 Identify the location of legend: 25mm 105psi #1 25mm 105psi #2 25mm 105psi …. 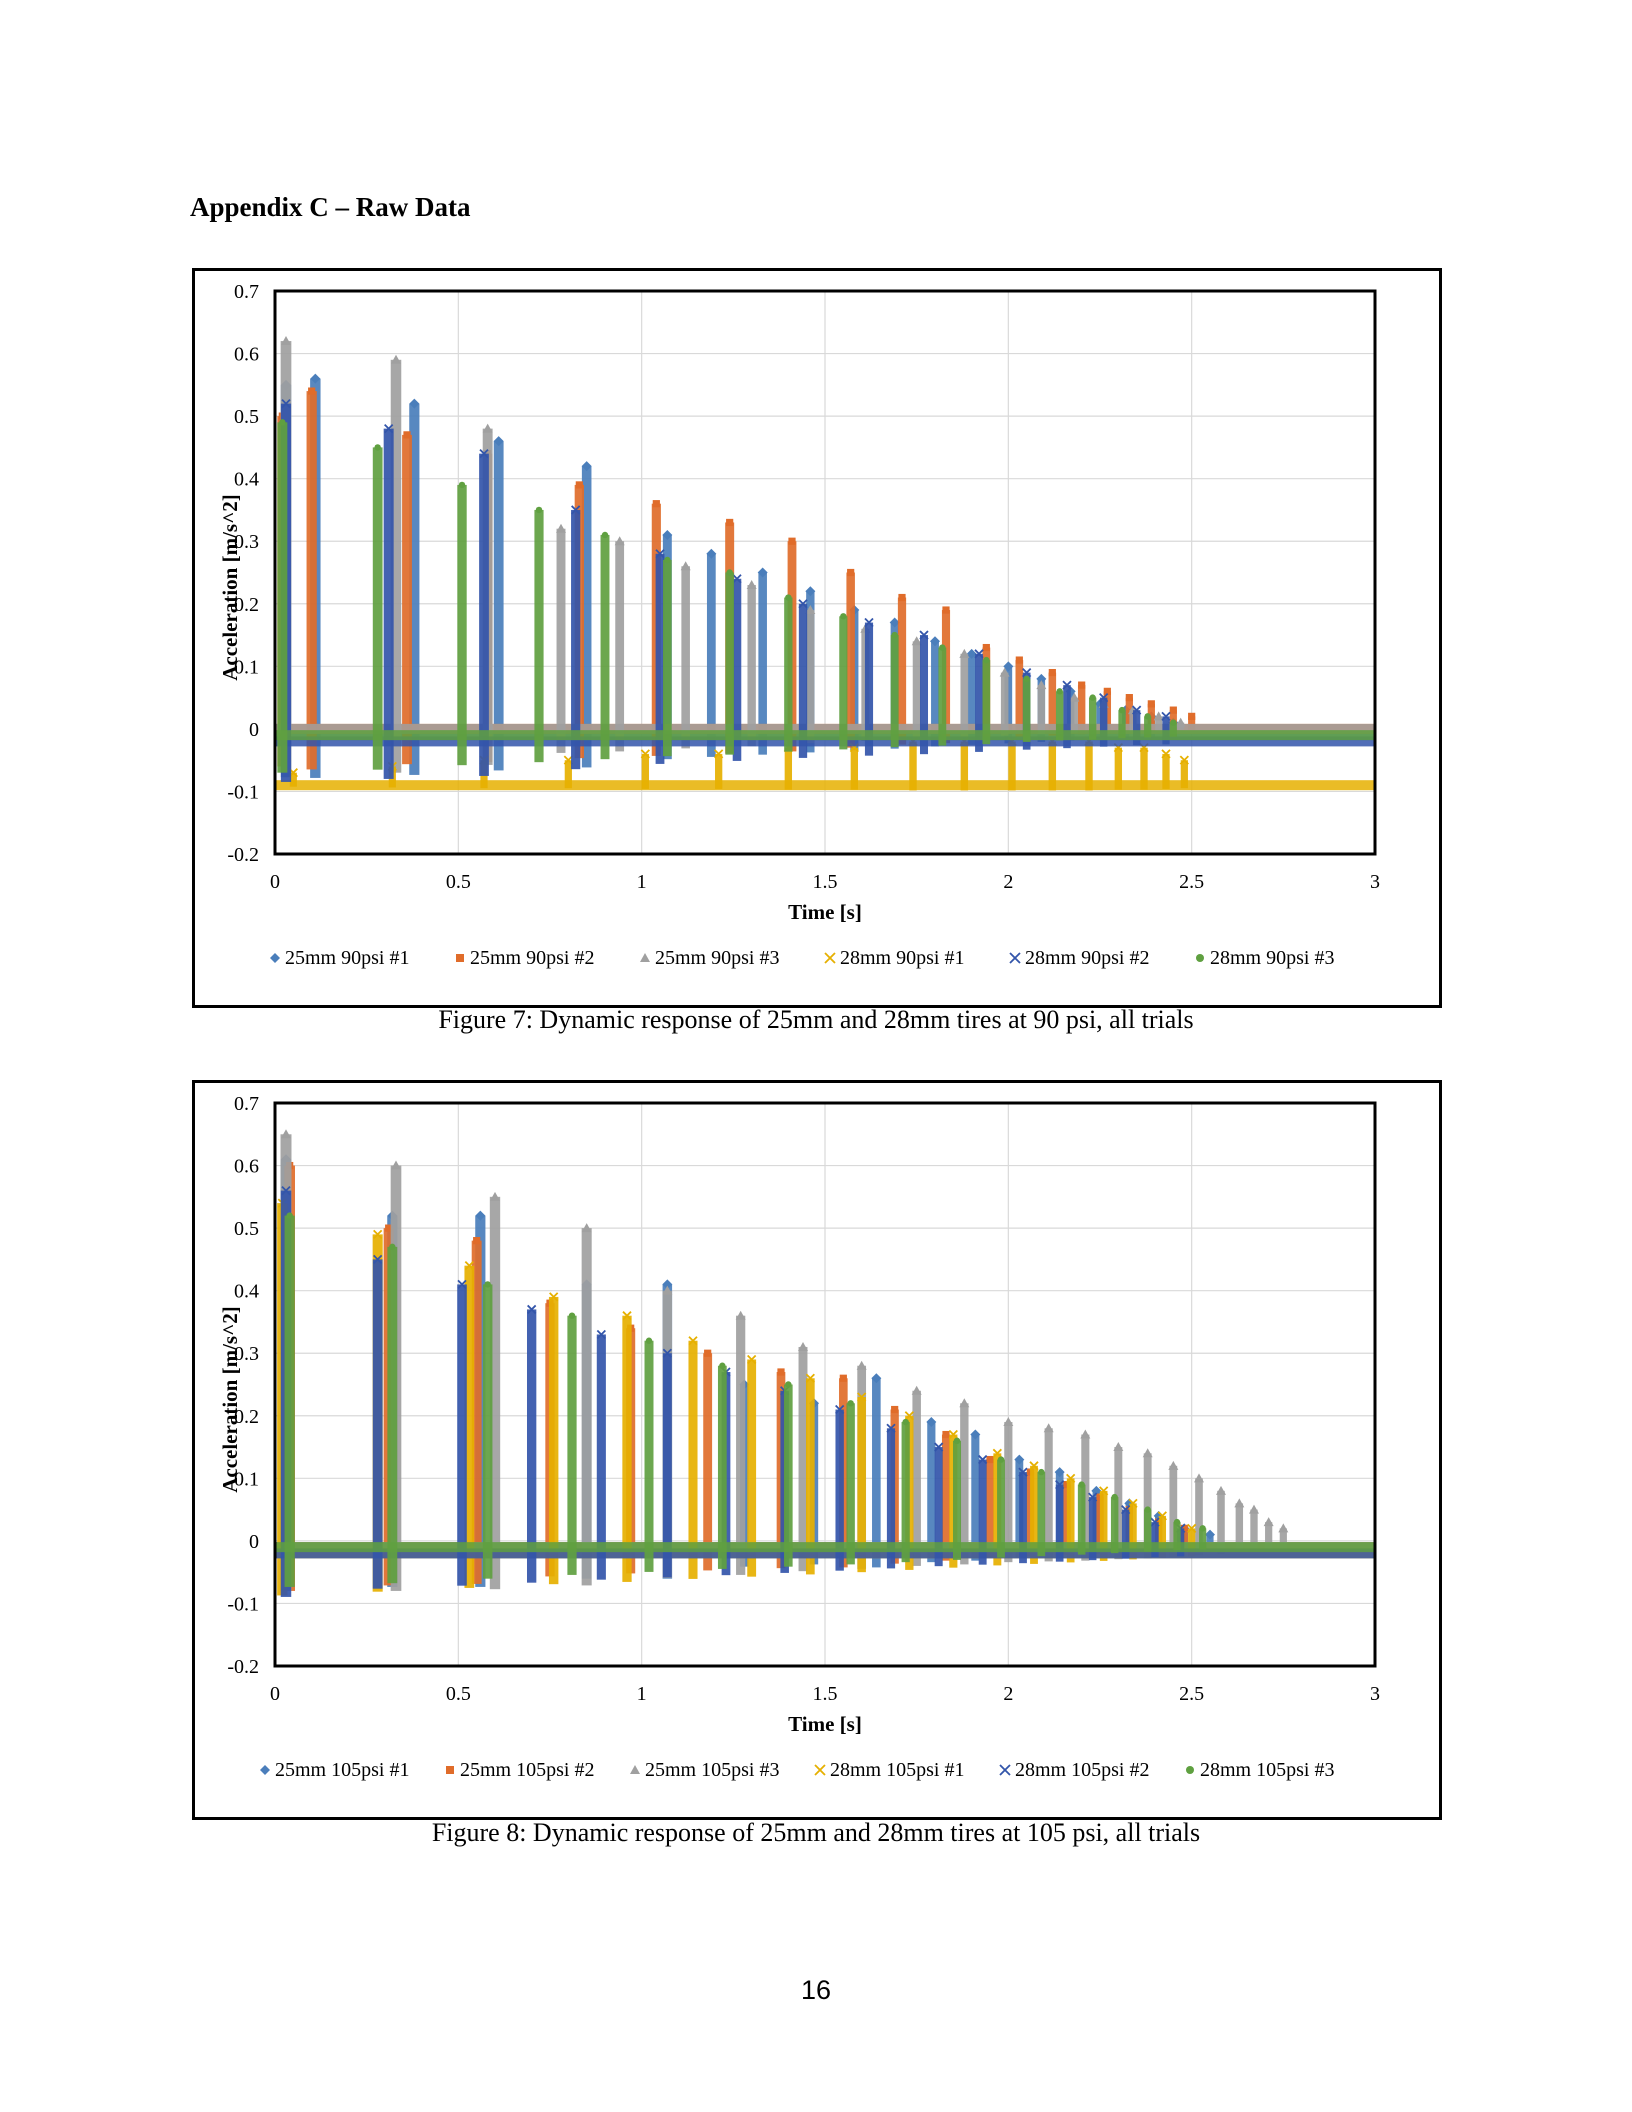
(797, 1770).